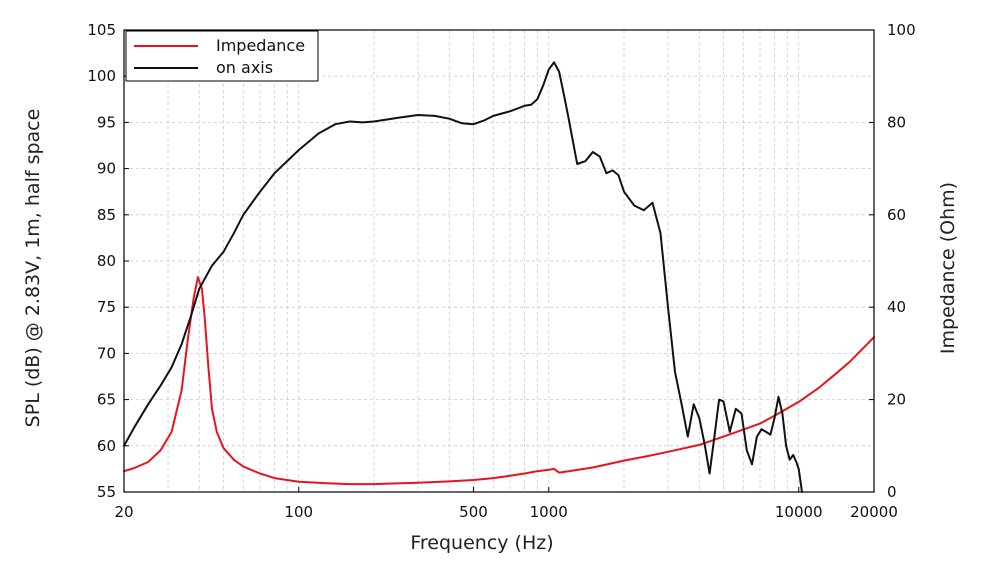 The height and width of the screenshot is (575, 998). What do you see at coordinates (106, 446) in the screenshot?
I see `y-tick-label: 60` at bounding box center [106, 446].